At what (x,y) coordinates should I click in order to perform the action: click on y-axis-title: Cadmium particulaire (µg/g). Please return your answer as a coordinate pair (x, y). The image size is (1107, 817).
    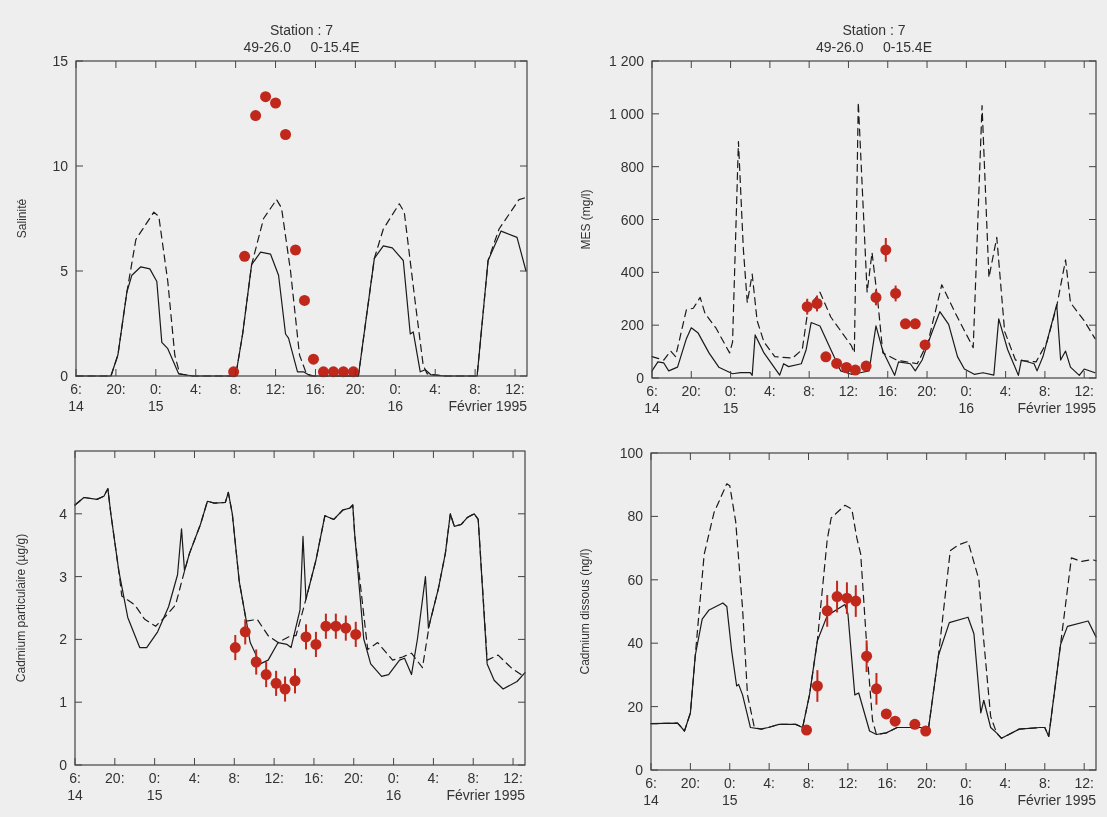
    Looking at the image, I should click on (21, 608).